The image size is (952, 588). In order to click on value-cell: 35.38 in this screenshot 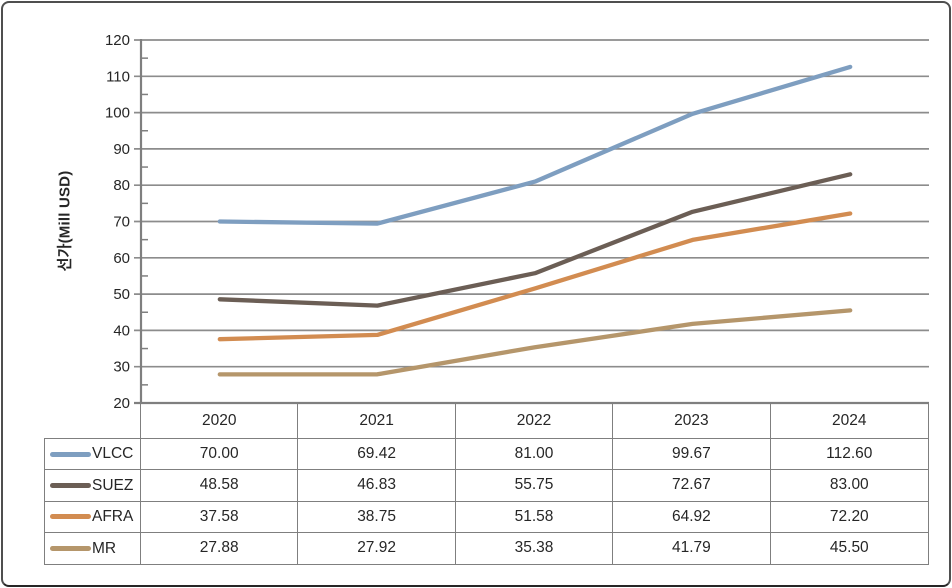, I will do `click(535, 548)`.